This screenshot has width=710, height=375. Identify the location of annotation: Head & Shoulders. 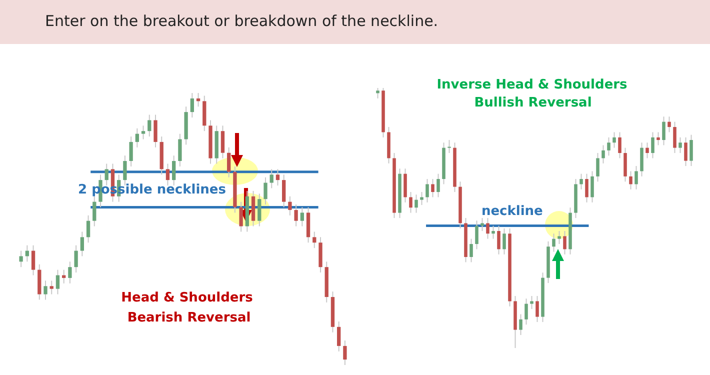
(187, 298).